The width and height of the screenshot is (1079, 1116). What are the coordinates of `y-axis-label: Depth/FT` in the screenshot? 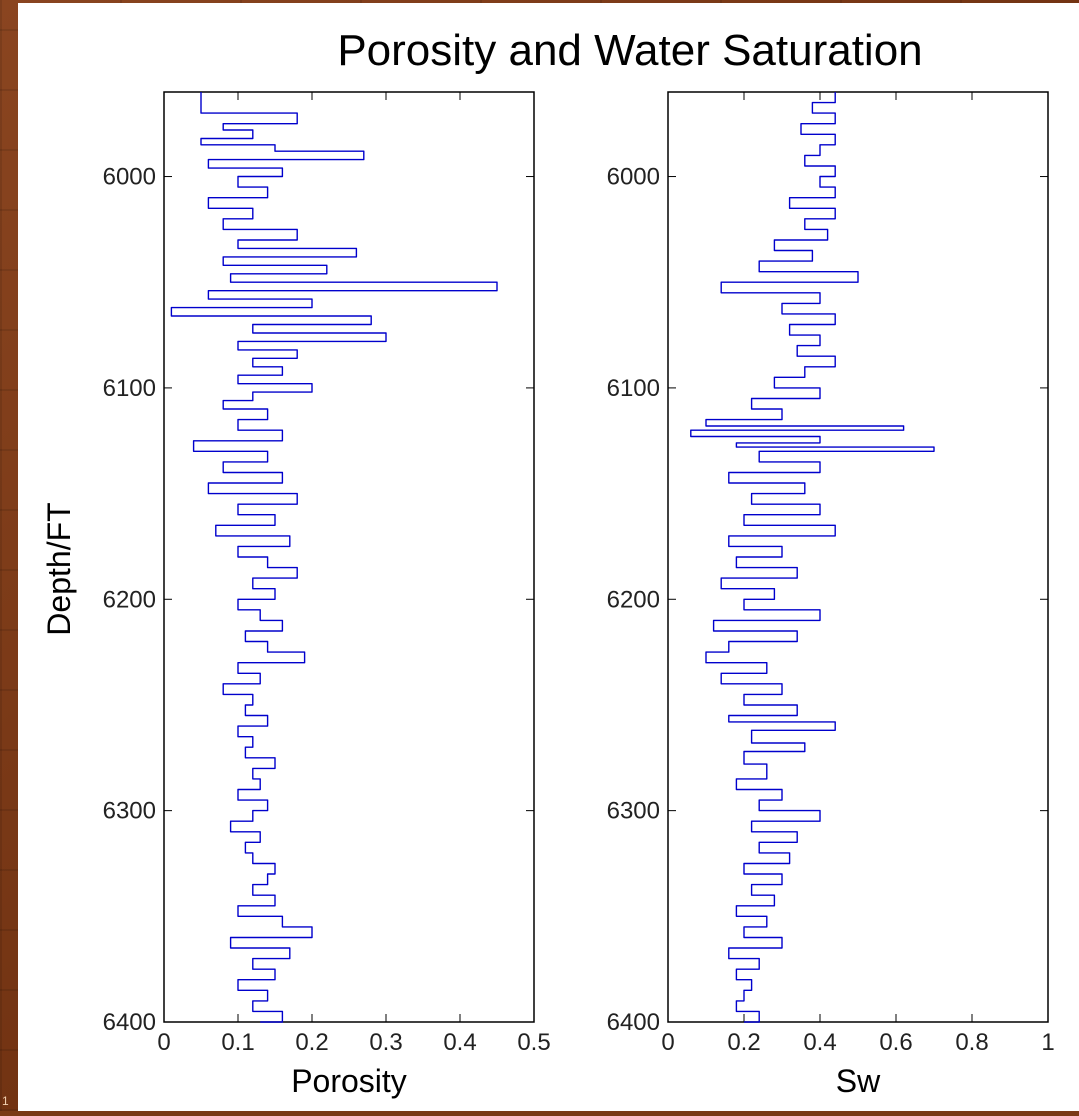 It's located at (59, 568).